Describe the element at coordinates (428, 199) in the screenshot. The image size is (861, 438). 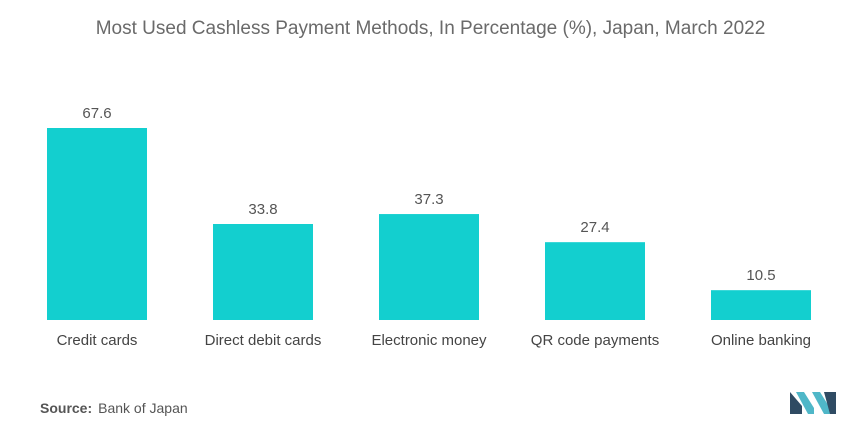
I see `value-label: 37.3` at that location.